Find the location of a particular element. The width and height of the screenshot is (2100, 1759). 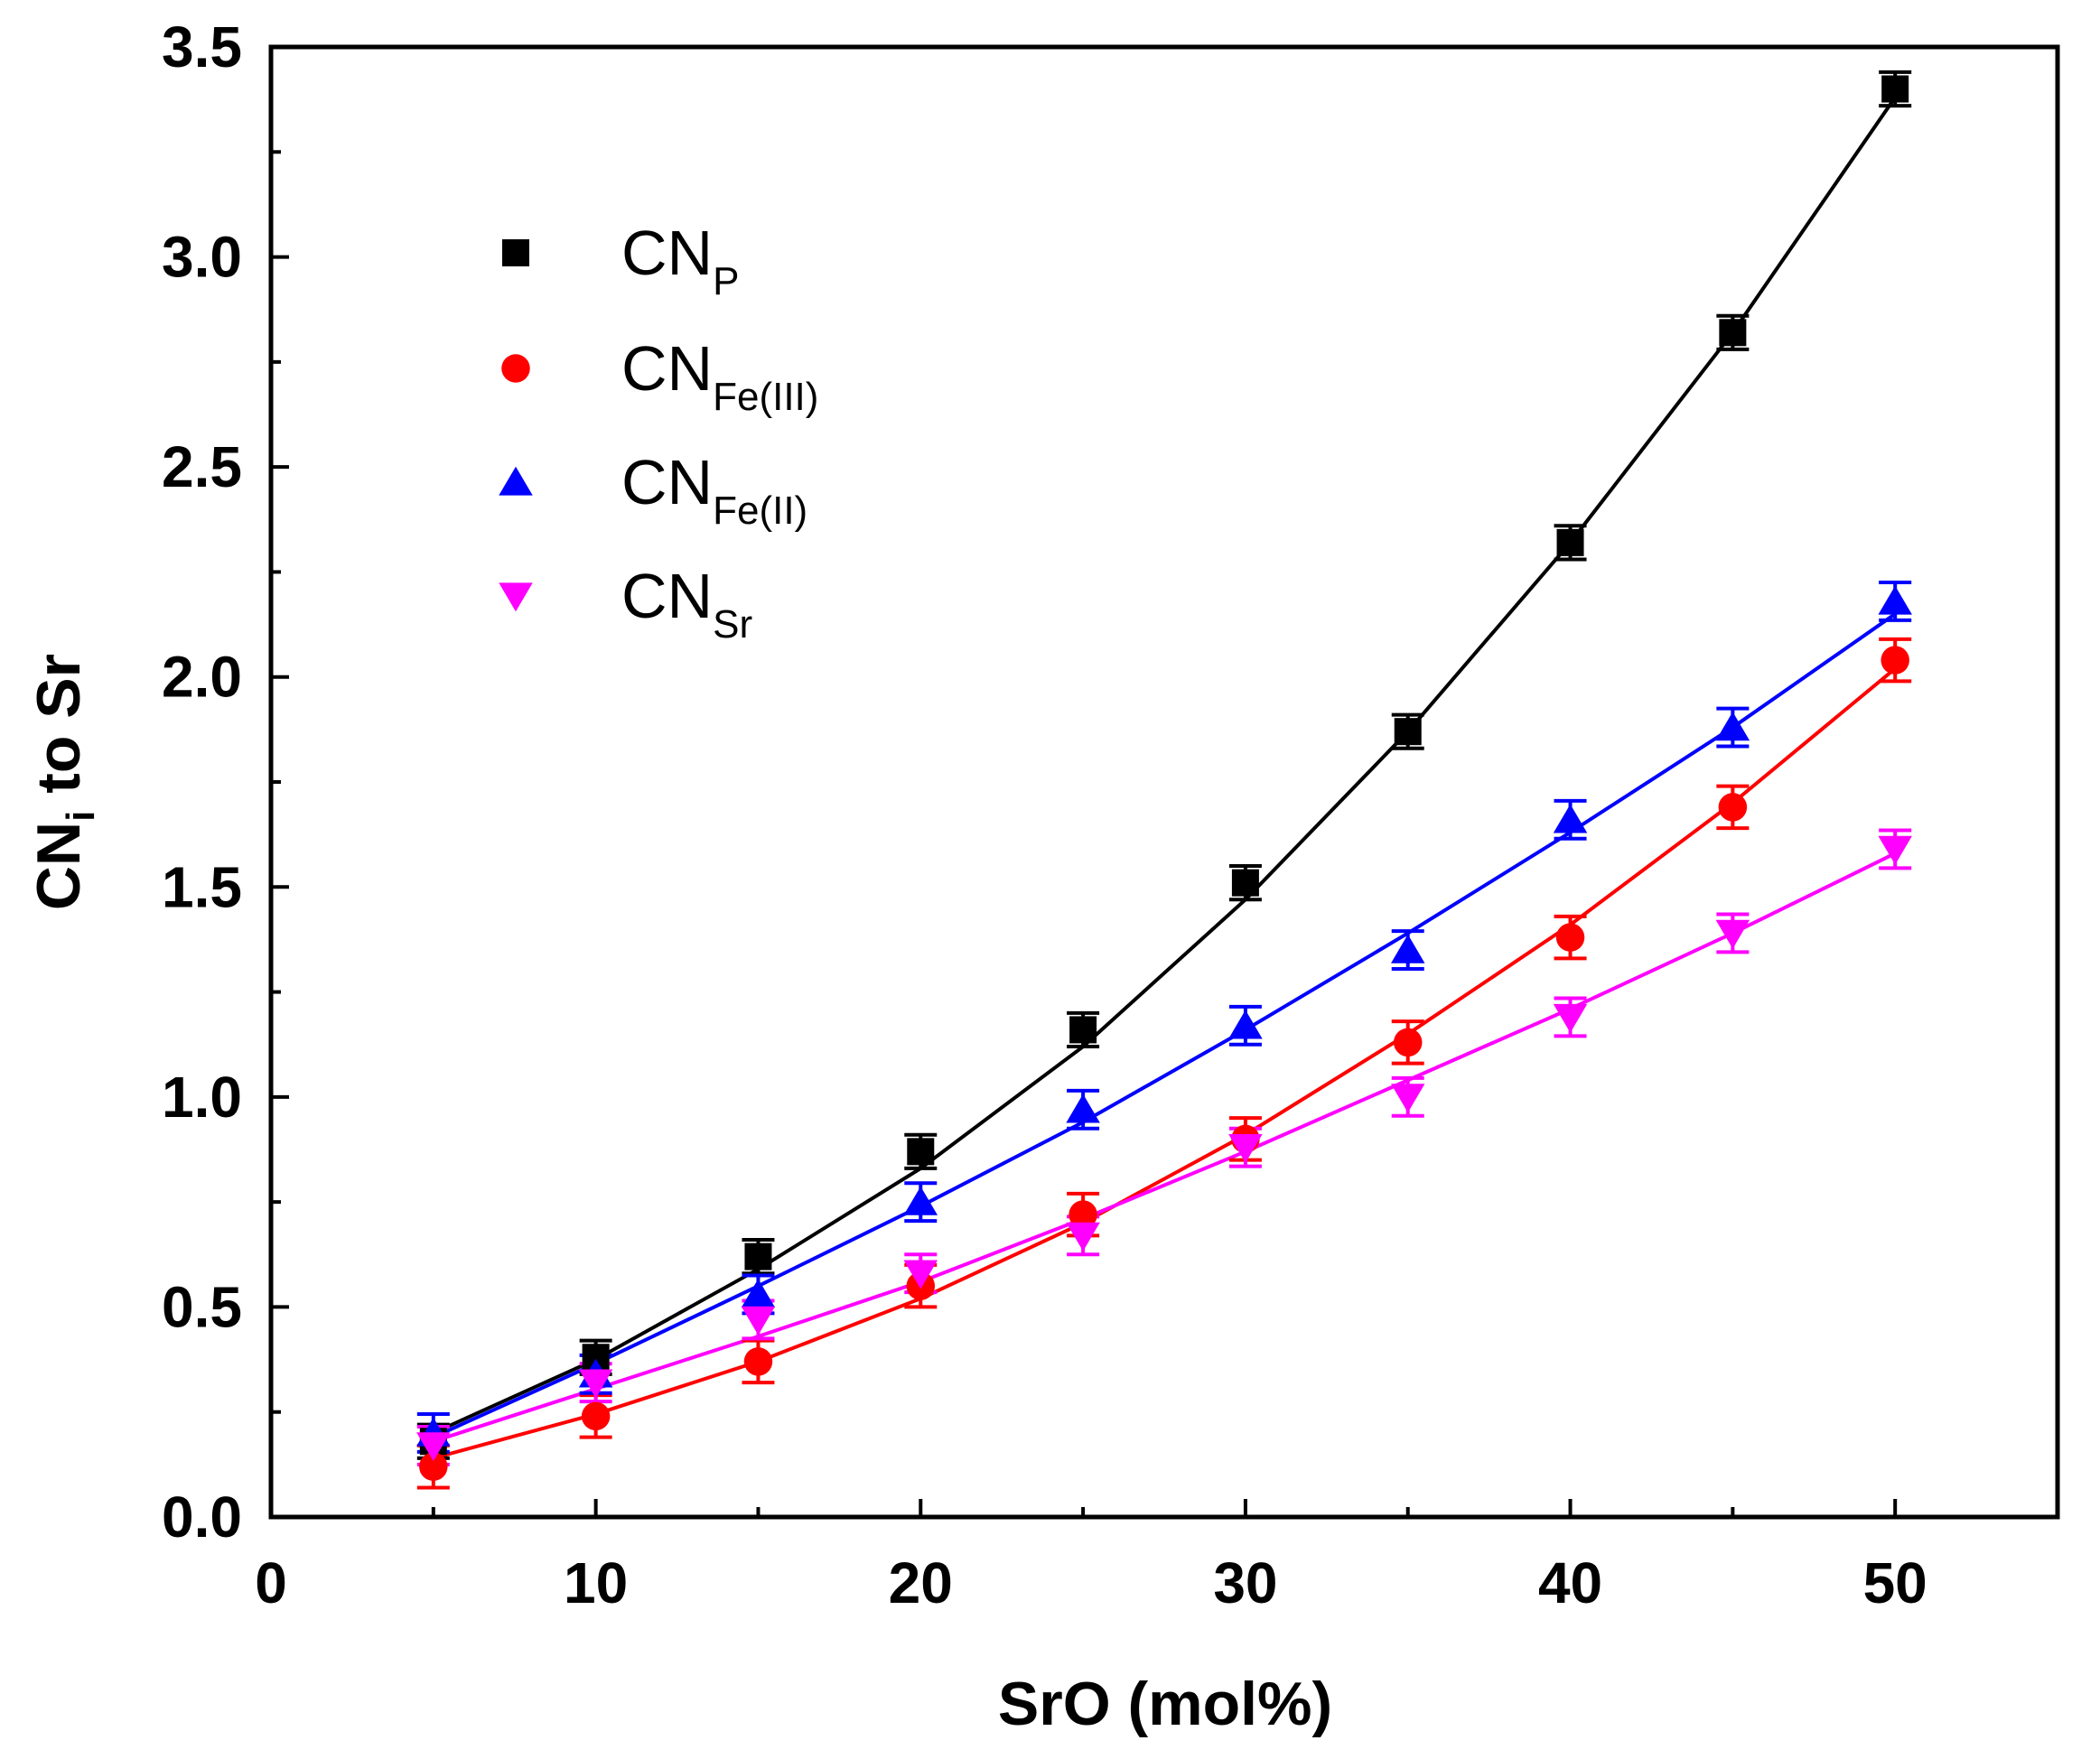

legend-label: CNSr is located at coordinates (686, 604).